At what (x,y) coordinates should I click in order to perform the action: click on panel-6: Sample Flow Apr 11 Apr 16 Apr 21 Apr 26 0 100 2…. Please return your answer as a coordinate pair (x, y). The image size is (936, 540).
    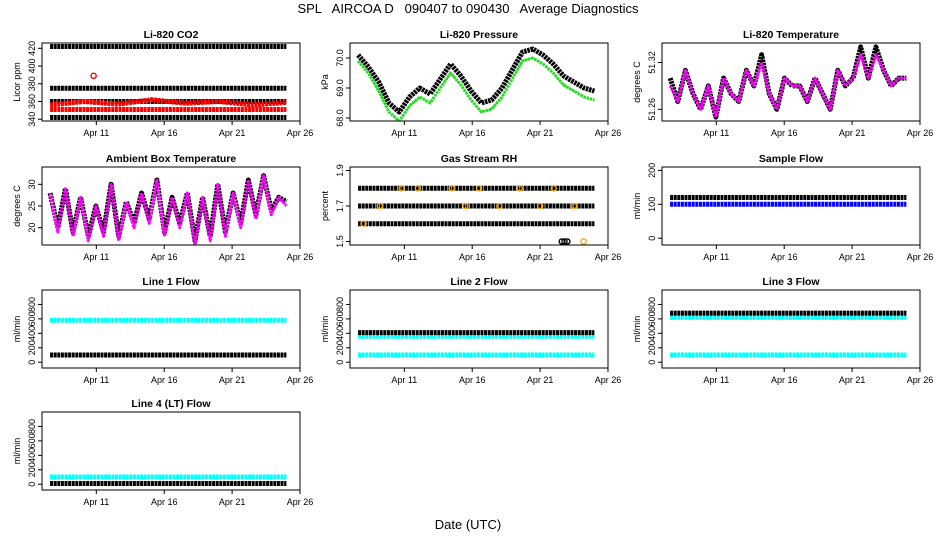
    Looking at the image, I should click on (782, 207).